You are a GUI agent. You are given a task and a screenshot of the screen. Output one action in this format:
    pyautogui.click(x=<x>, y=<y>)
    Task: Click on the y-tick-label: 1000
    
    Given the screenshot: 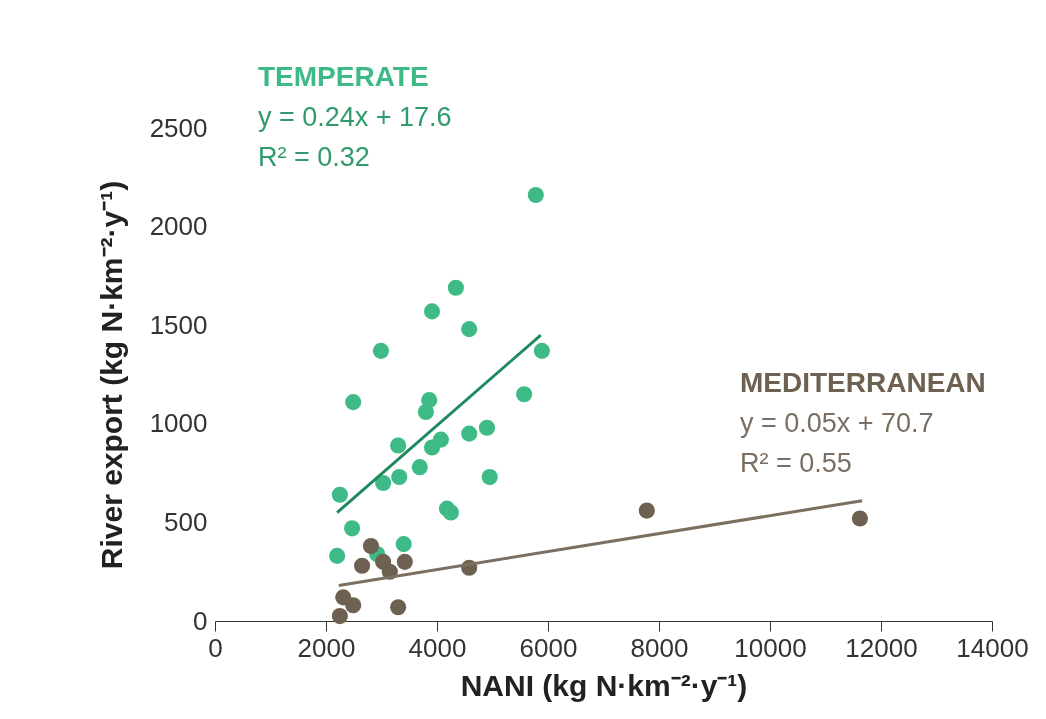 What is the action you would take?
    pyautogui.click(x=178, y=423)
    